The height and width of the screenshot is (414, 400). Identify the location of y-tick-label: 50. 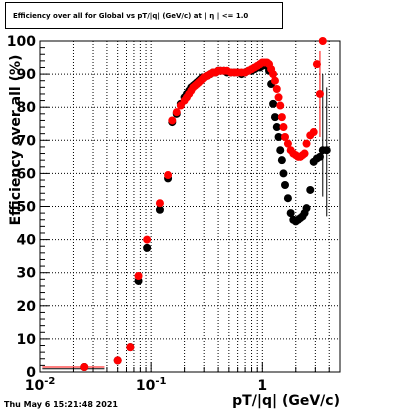
(27, 208).